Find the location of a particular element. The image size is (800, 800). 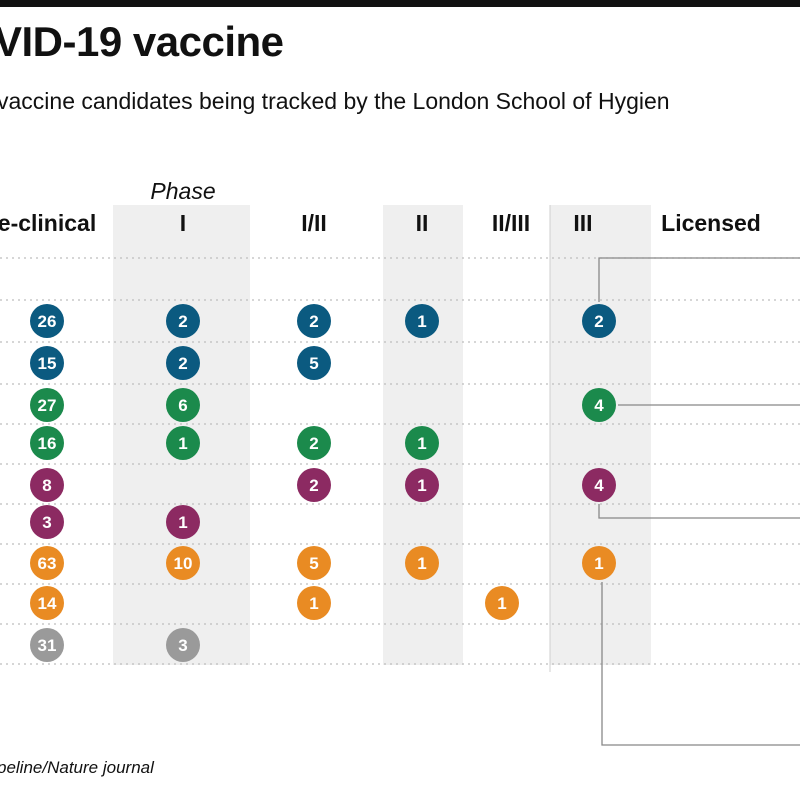

count-dot-r4-c2 is located at coordinates (314, 485).